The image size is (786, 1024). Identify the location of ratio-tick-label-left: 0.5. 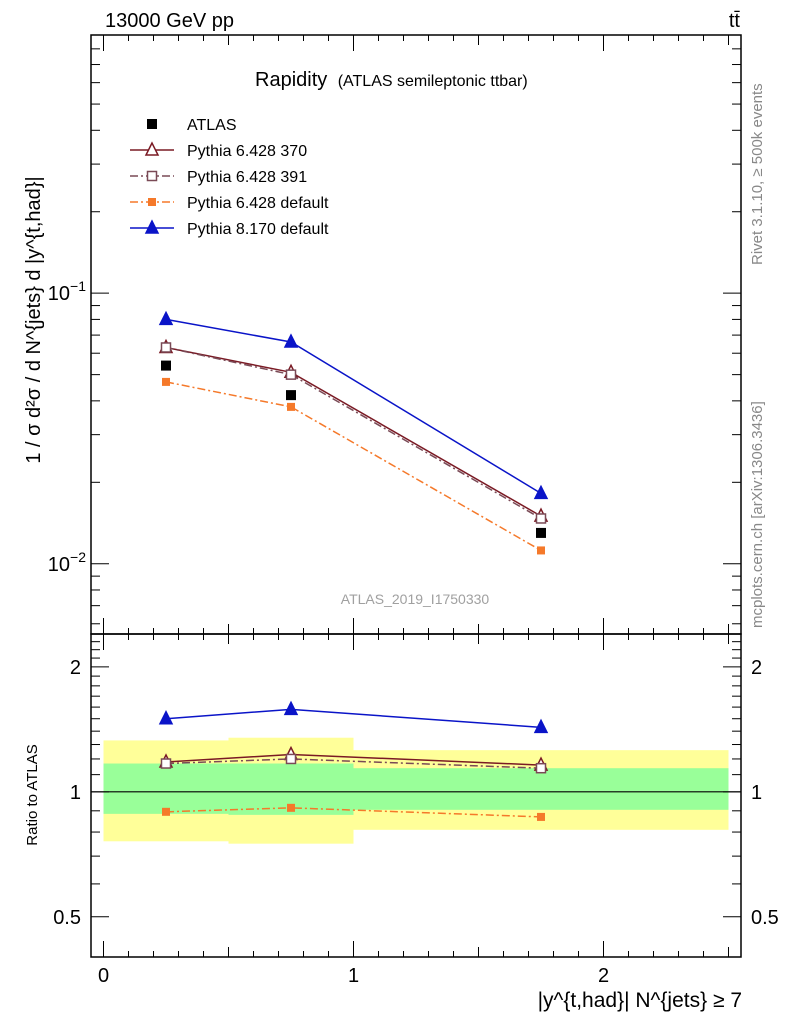
(67, 918).